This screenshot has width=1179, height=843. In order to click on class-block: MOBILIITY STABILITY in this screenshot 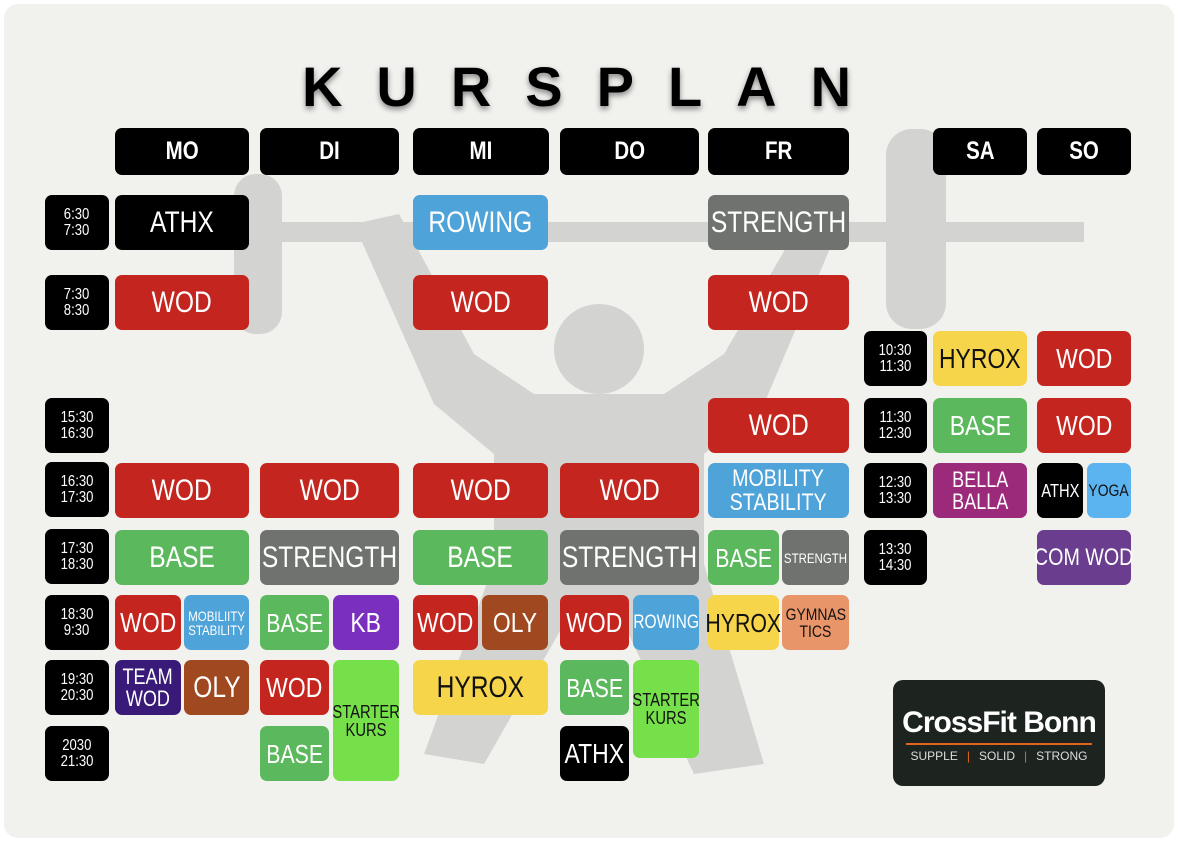, I will do `click(216, 622)`.